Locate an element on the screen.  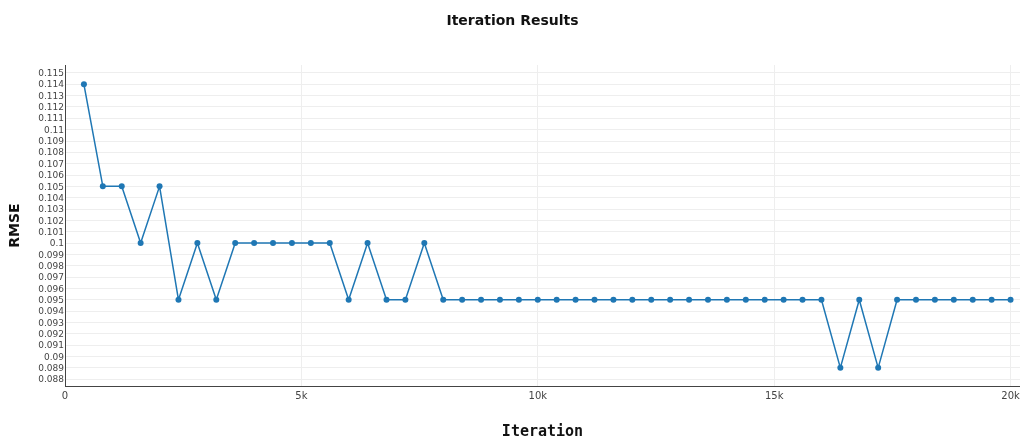
y-tick-label: 0.107 is located at coordinates (51, 163).